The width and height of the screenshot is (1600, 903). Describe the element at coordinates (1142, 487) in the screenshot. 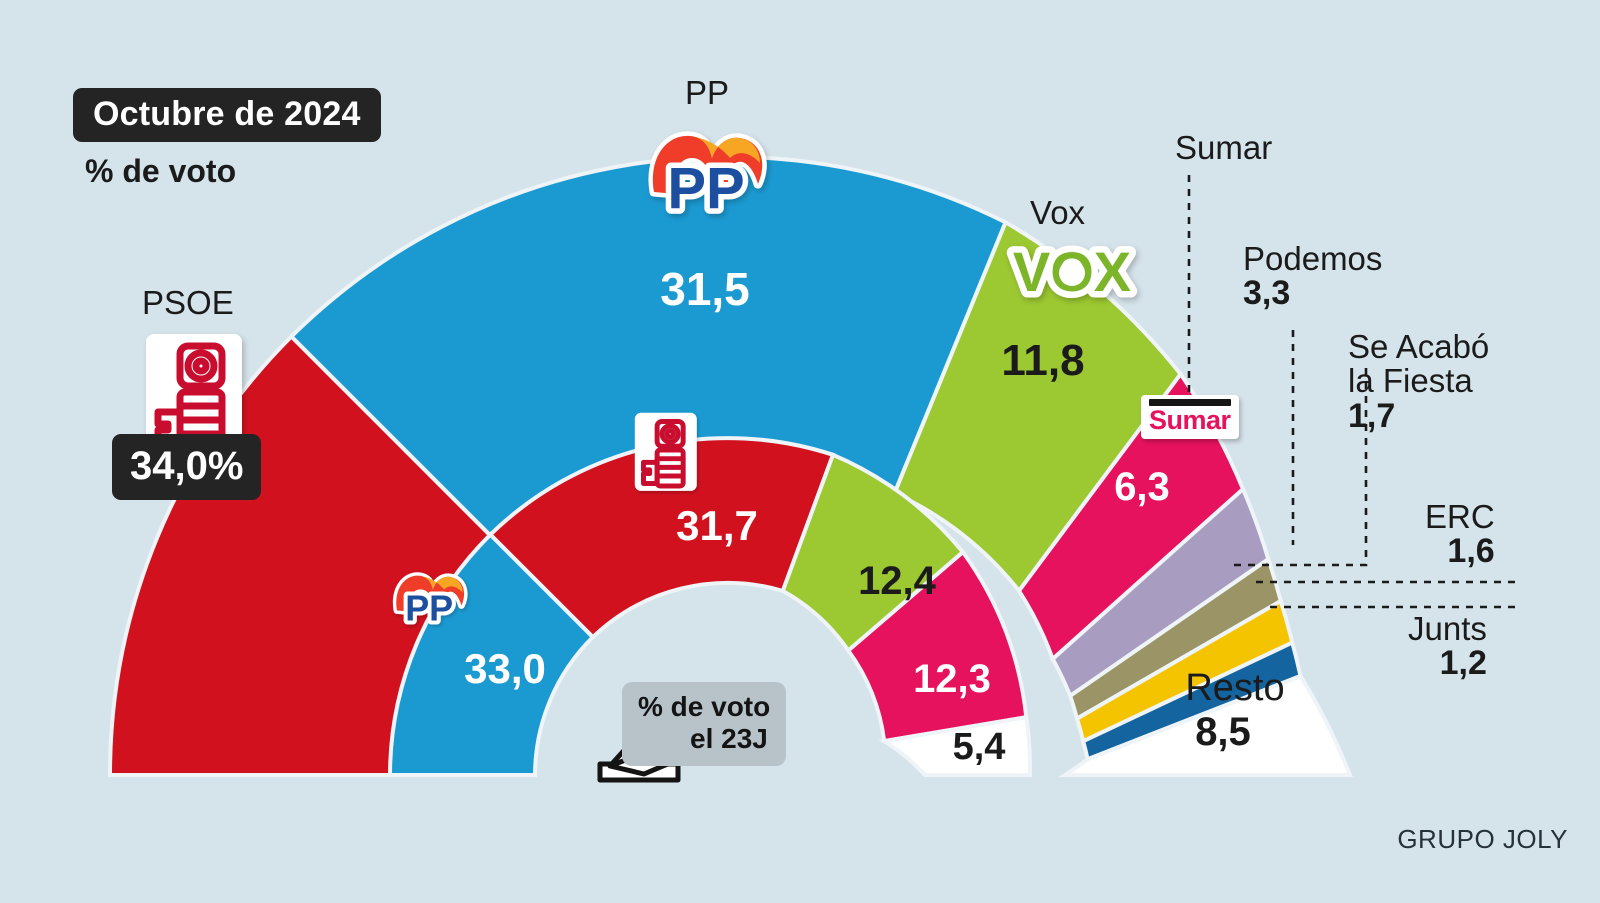

I see `outer-value-sumar: 6,3` at that location.